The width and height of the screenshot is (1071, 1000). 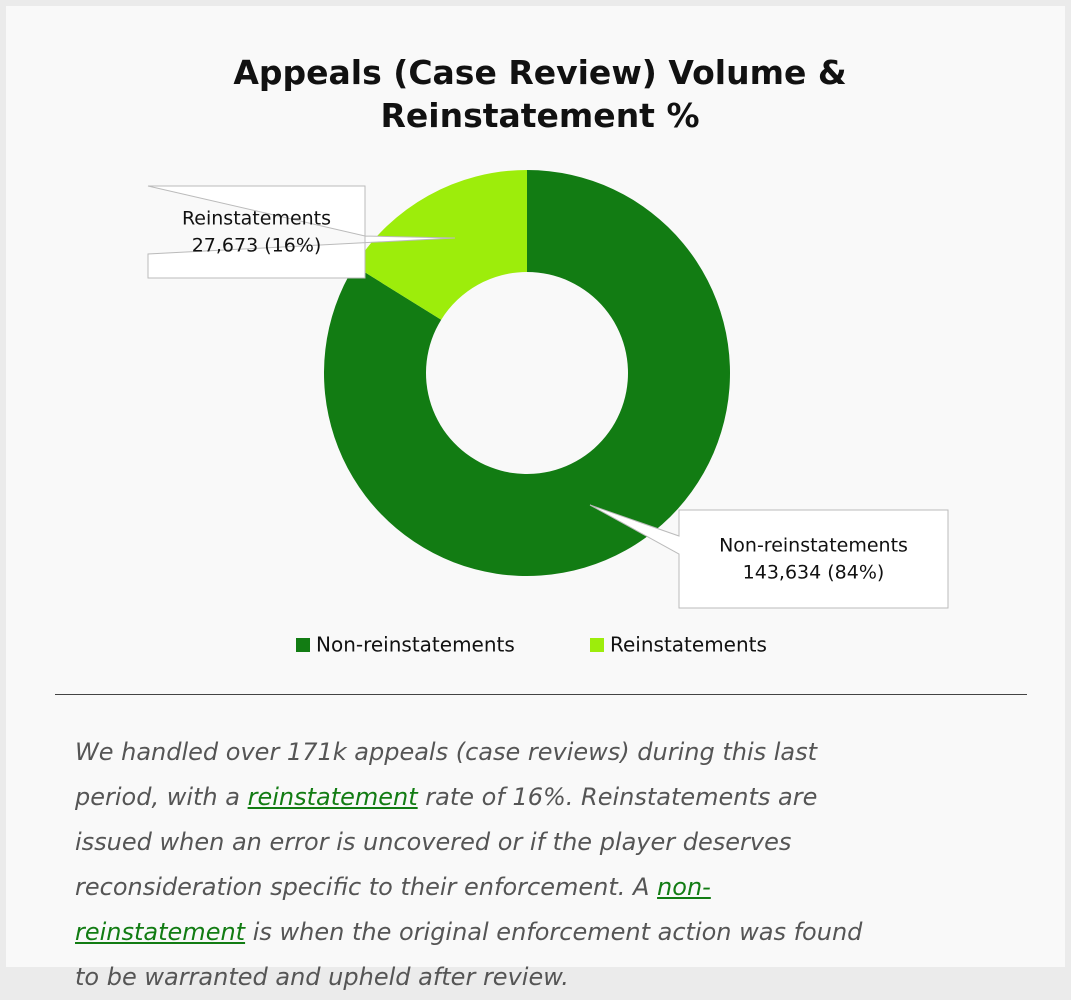 I want to click on callout-value: 27,673 (16%), so click(x=257, y=246).